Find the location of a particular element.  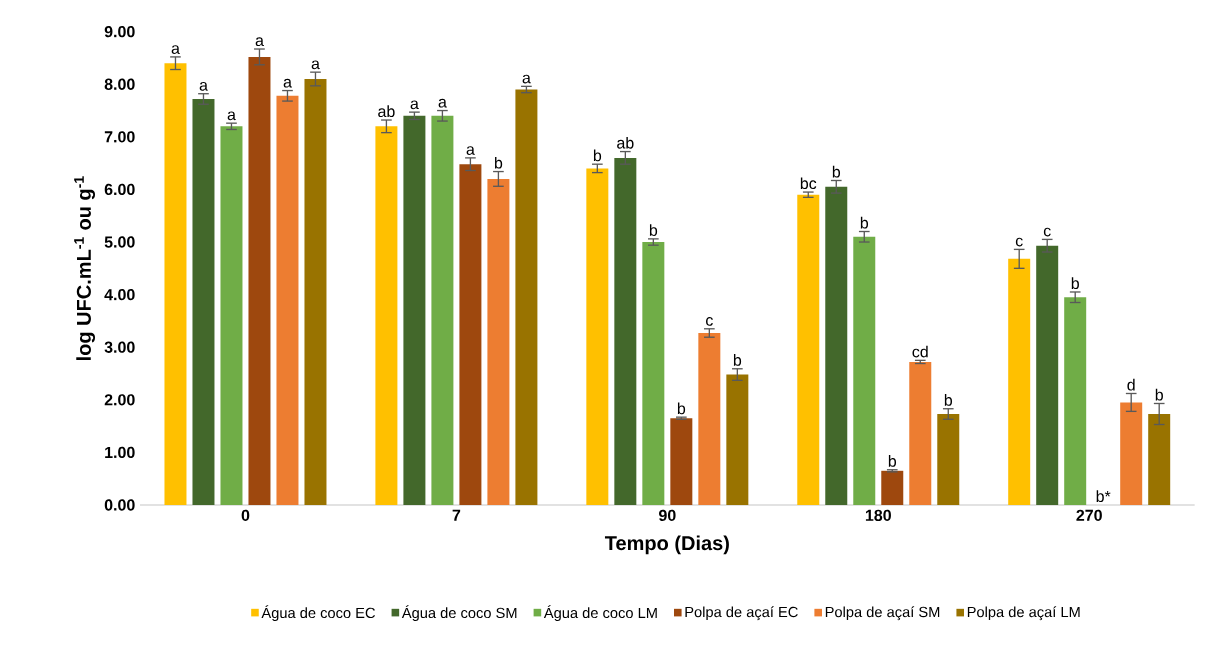

legend-label: Polpa de açaí EC is located at coordinates (741, 613).